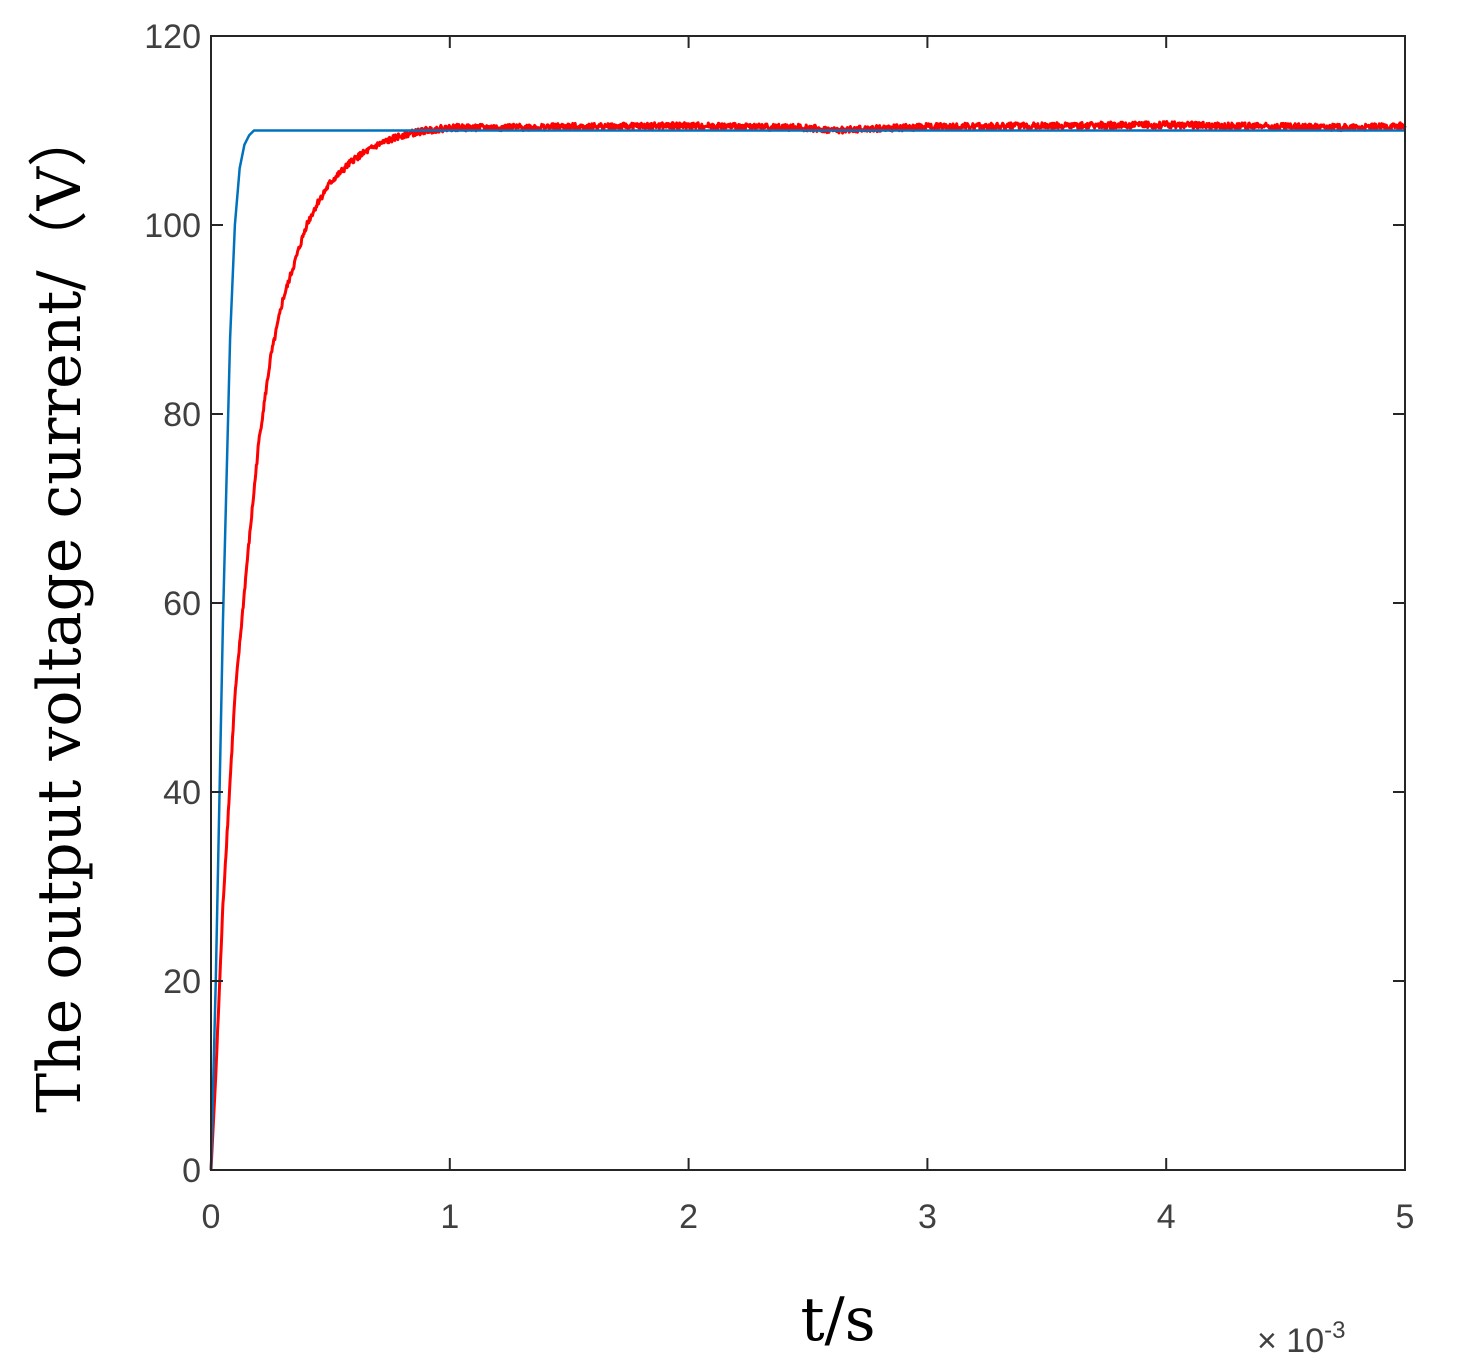  I want to click on y-tick-label: 100, so click(172, 226).